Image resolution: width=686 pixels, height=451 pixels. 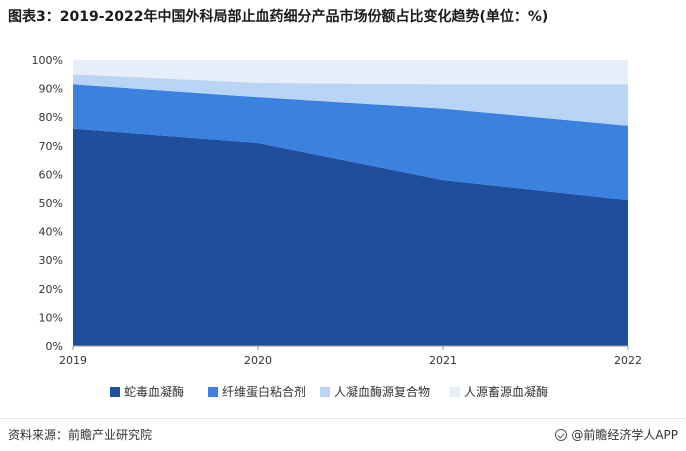 I want to click on y-axis: 0% 10% 20% 30% 40% 50% 60% 70% 80% 90% 100%, so click(x=47, y=203).